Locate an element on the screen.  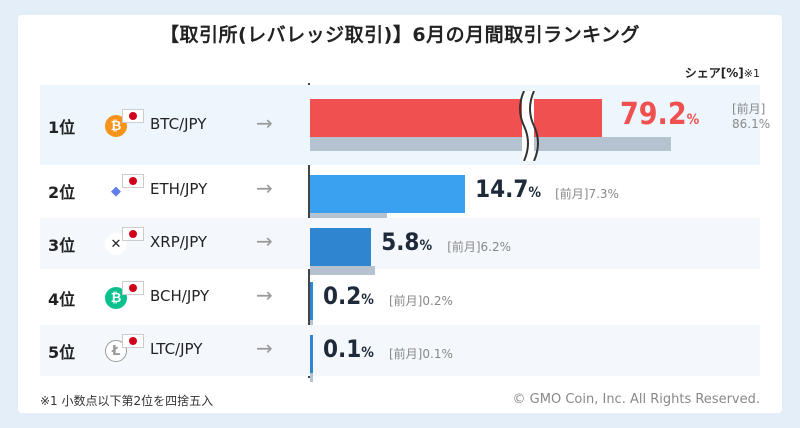
value-number: 5.8 is located at coordinates (400, 242).